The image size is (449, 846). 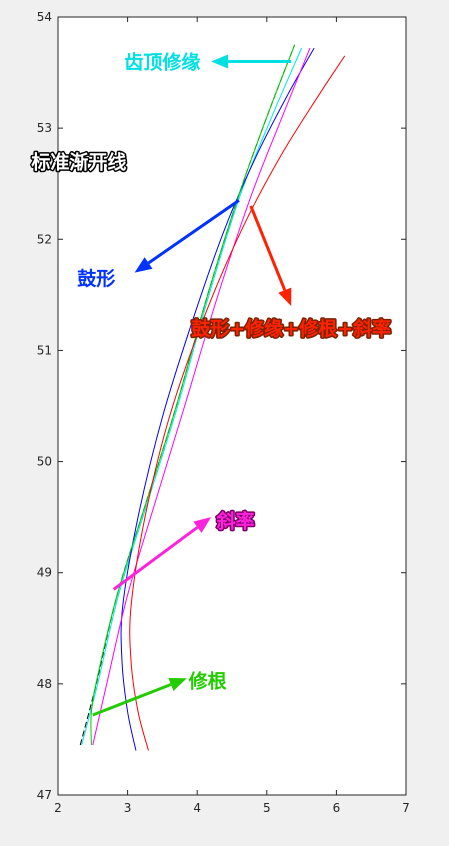 I want to click on annotation-label-combined: 鼓形+修缘+修根+斜率, so click(x=291, y=328).